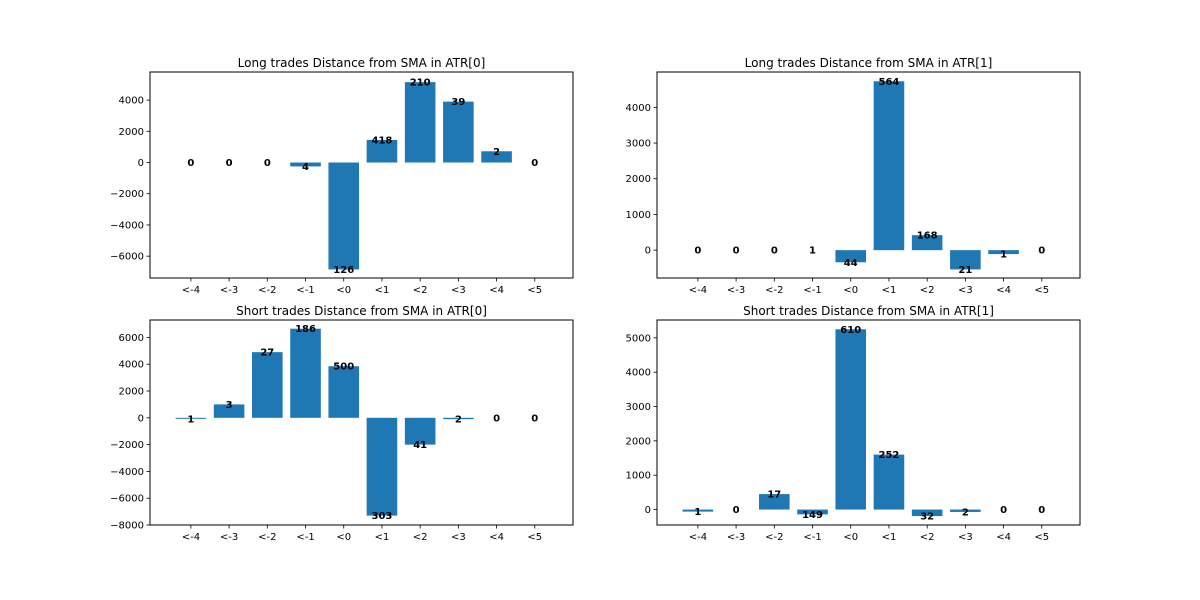  What do you see at coordinates (774, 502) in the screenshot?
I see `bar-<-2` at bounding box center [774, 502].